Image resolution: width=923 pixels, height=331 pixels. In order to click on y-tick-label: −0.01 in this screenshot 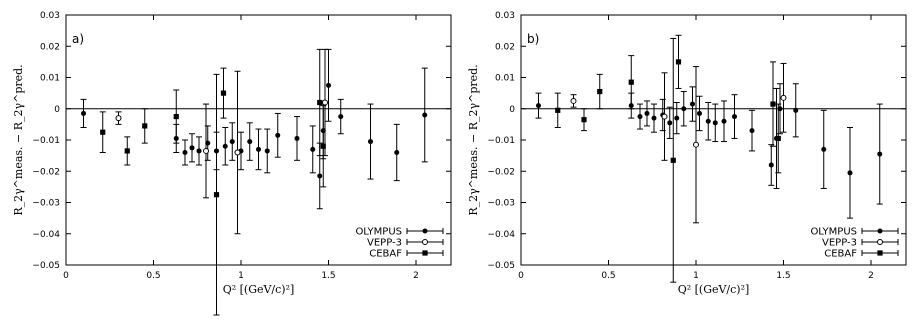, I will do `click(46, 141)`.